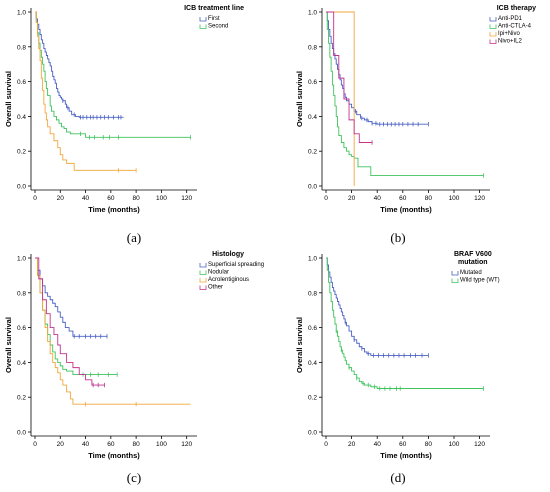 The image size is (550, 492). Describe the element at coordinates (471, 273) in the screenshot. I see `legend-label: Mutated` at that location.